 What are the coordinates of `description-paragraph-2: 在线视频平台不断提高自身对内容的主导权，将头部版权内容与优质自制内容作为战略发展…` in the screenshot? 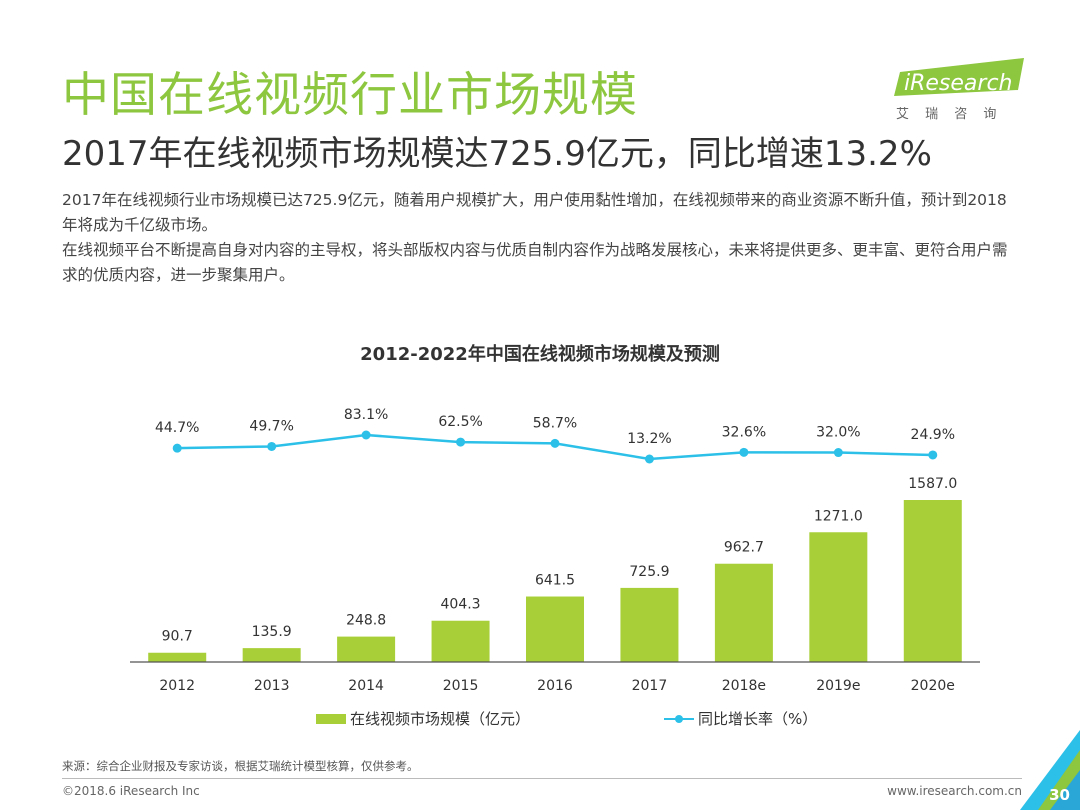 It's located at (535, 262).